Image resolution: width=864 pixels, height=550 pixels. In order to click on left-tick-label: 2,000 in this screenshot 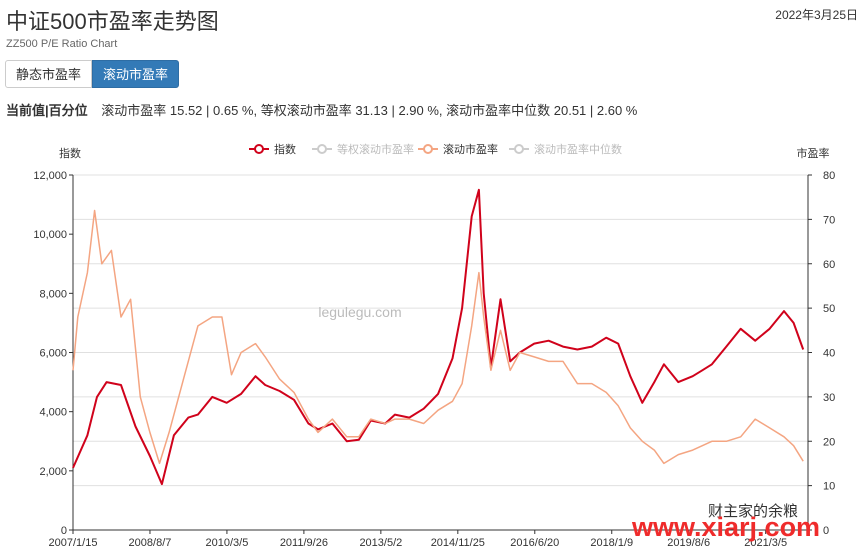, I will do `click(53, 472)`.